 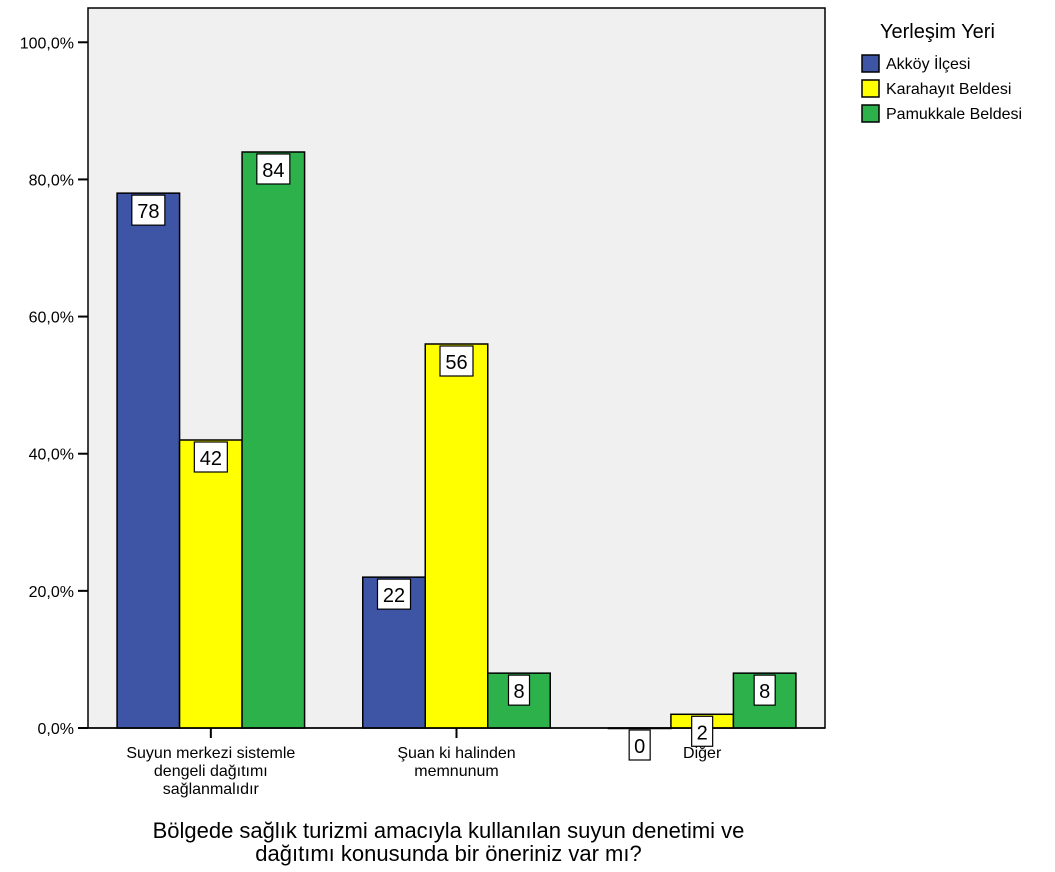 I want to click on data-label-text: 42, so click(x=211, y=459).